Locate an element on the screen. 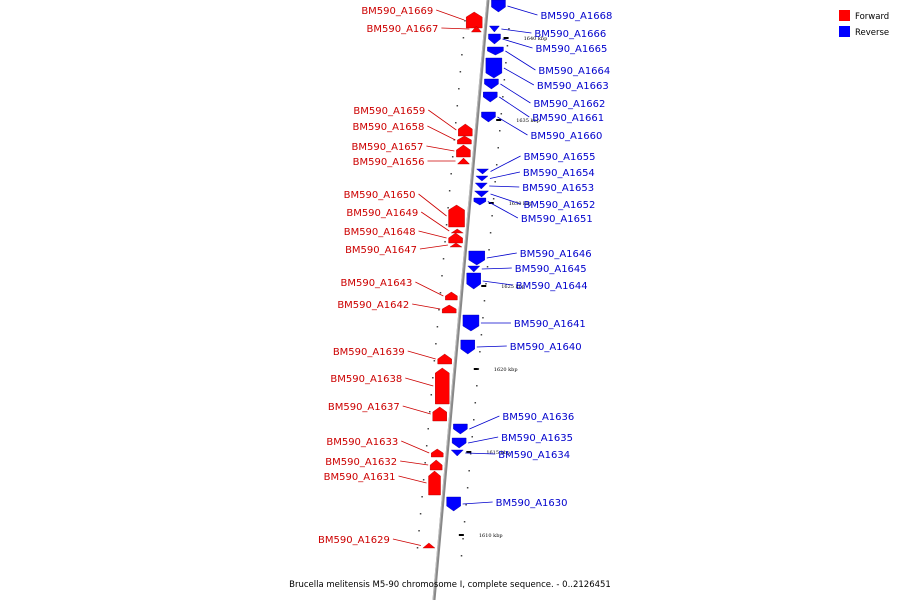 This screenshot has width=900, height=600. scale-tick-label: 1615 kbp is located at coordinates (498, 453).